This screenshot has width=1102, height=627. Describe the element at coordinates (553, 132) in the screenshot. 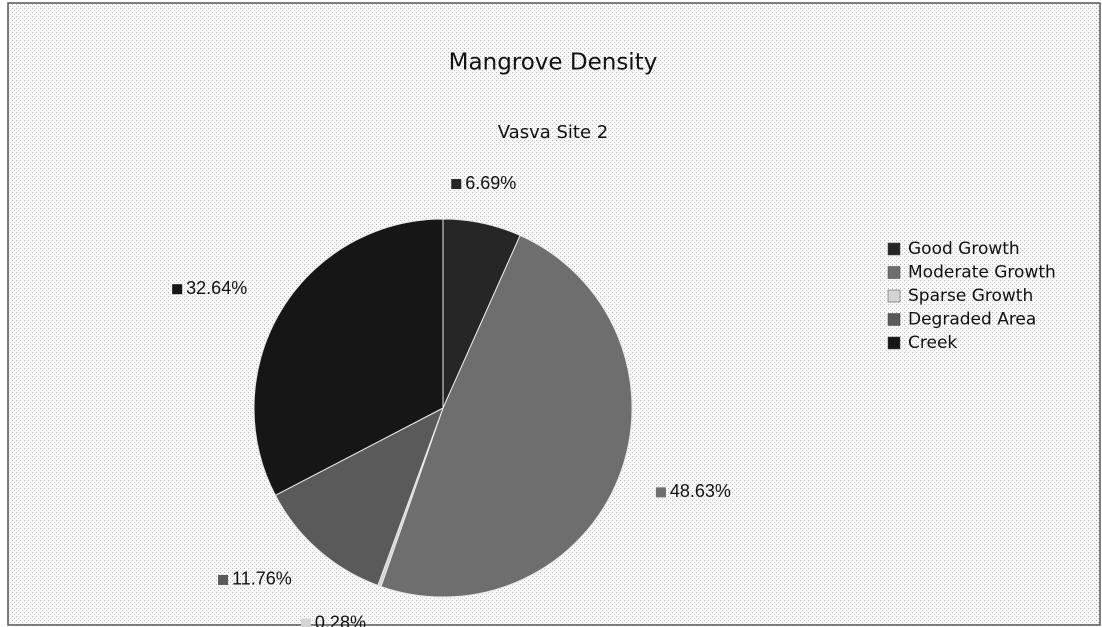

I see `chart-subtitle: Vasva Site 2` at that location.